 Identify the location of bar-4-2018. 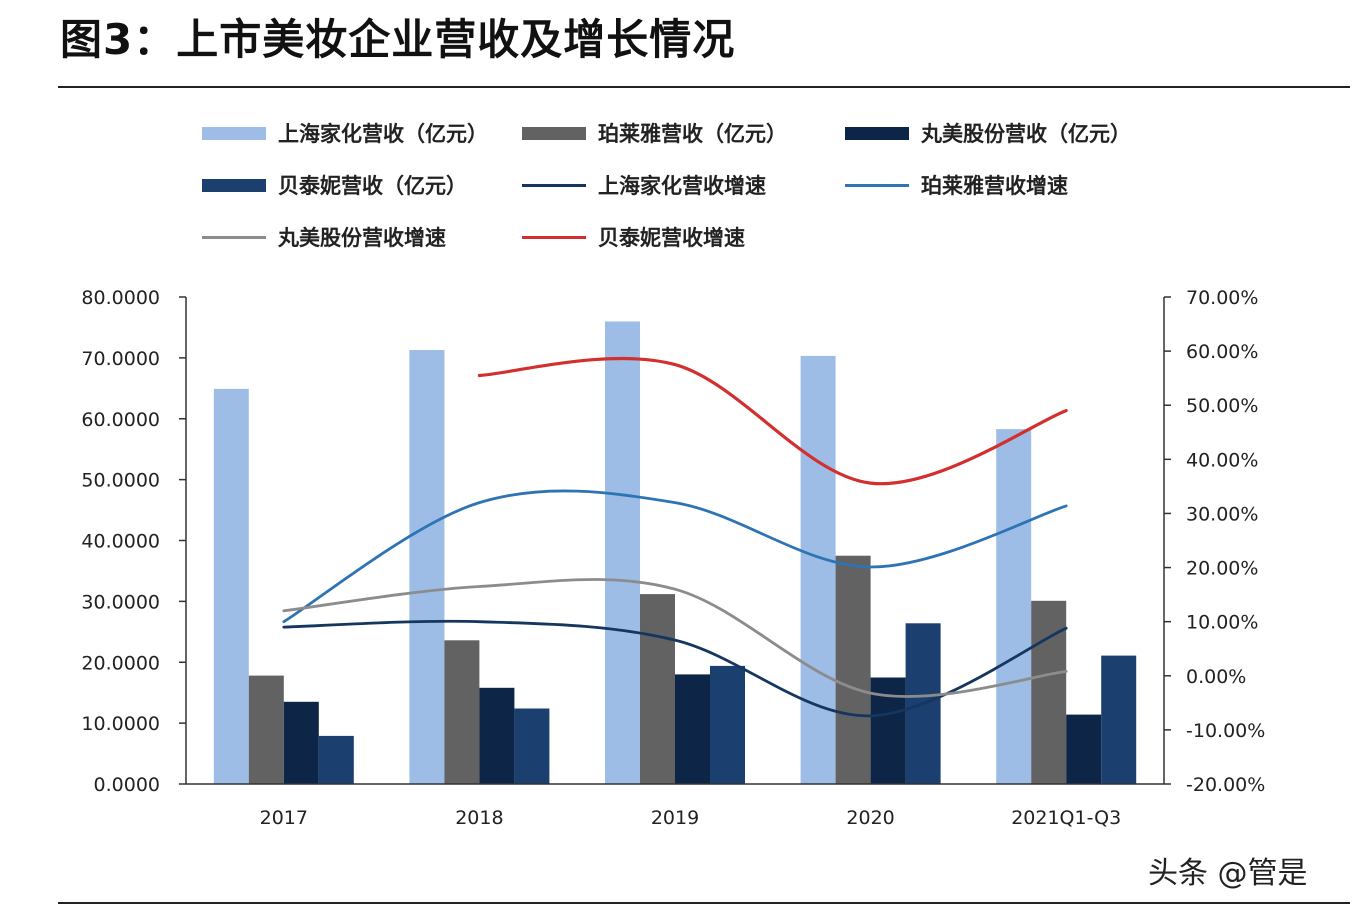
(532, 746).